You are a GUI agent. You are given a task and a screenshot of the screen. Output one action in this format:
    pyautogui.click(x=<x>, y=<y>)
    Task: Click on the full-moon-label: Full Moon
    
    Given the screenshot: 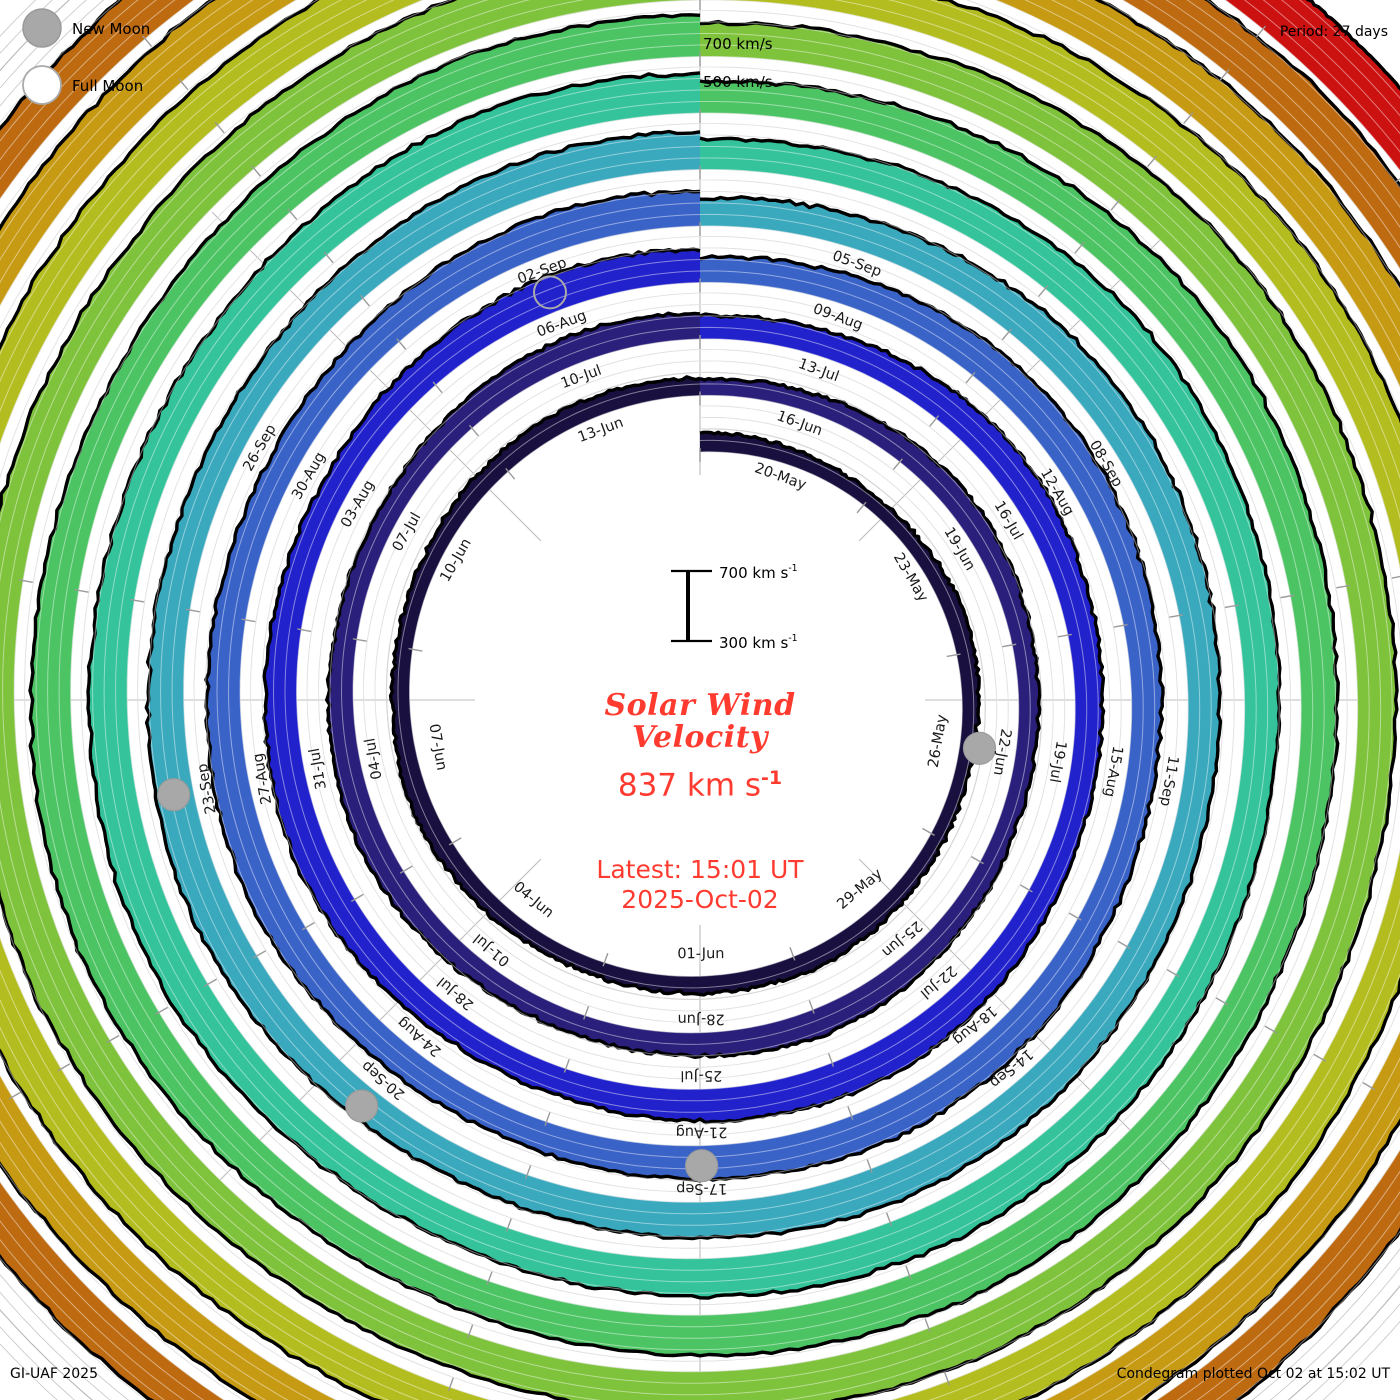 What is the action you would take?
    pyautogui.click(x=107, y=86)
    